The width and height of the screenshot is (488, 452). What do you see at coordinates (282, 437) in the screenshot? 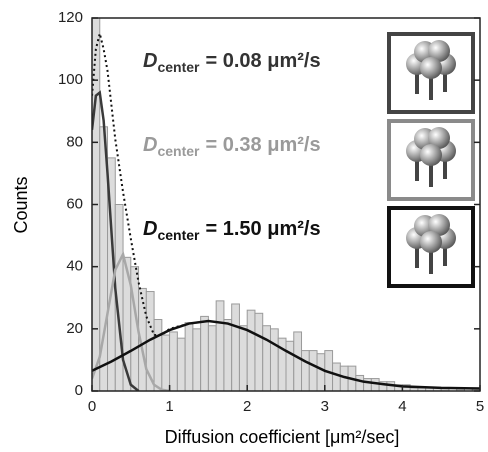
I see `x-axis-label: Diffusion coefficient [μm²/sec]` at bounding box center [282, 437].